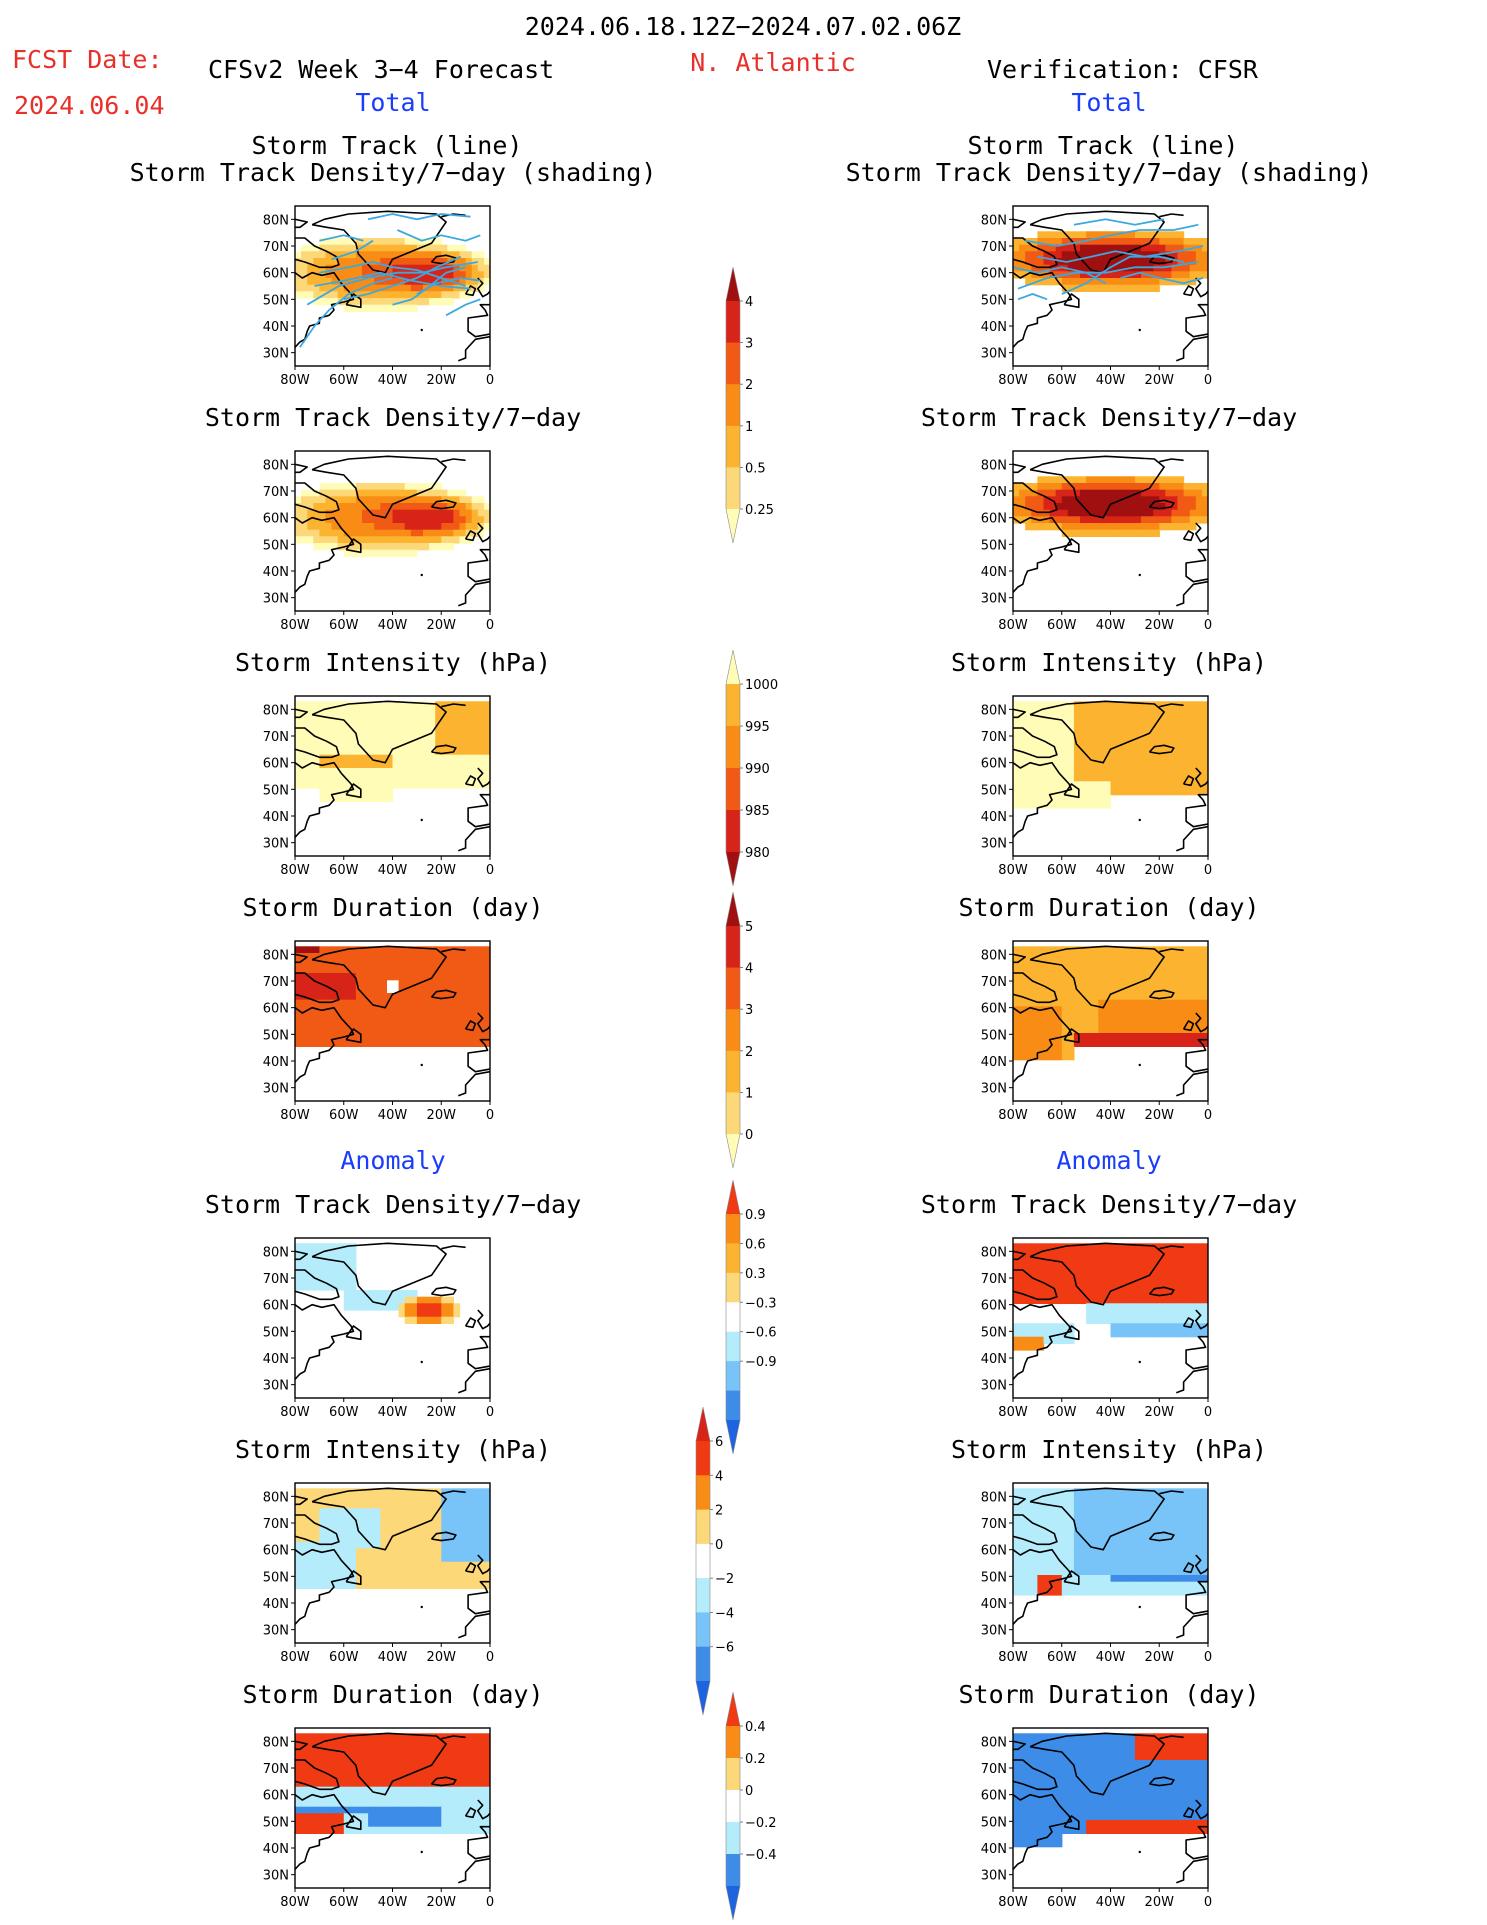  What do you see at coordinates (276, 300) in the screenshot?
I see `lat-tick-label: 50N` at bounding box center [276, 300].